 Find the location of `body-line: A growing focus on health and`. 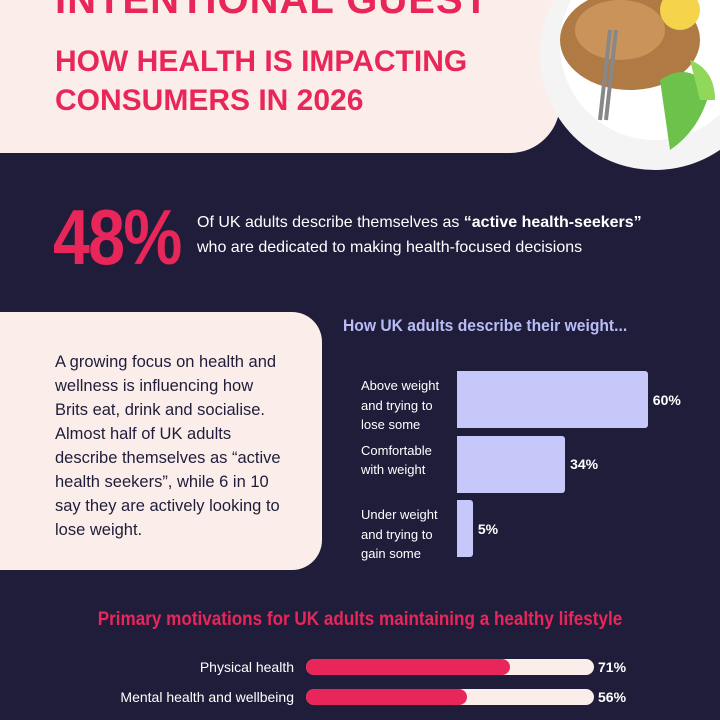

body-line: A growing focus on health and is located at coordinates (166, 362).